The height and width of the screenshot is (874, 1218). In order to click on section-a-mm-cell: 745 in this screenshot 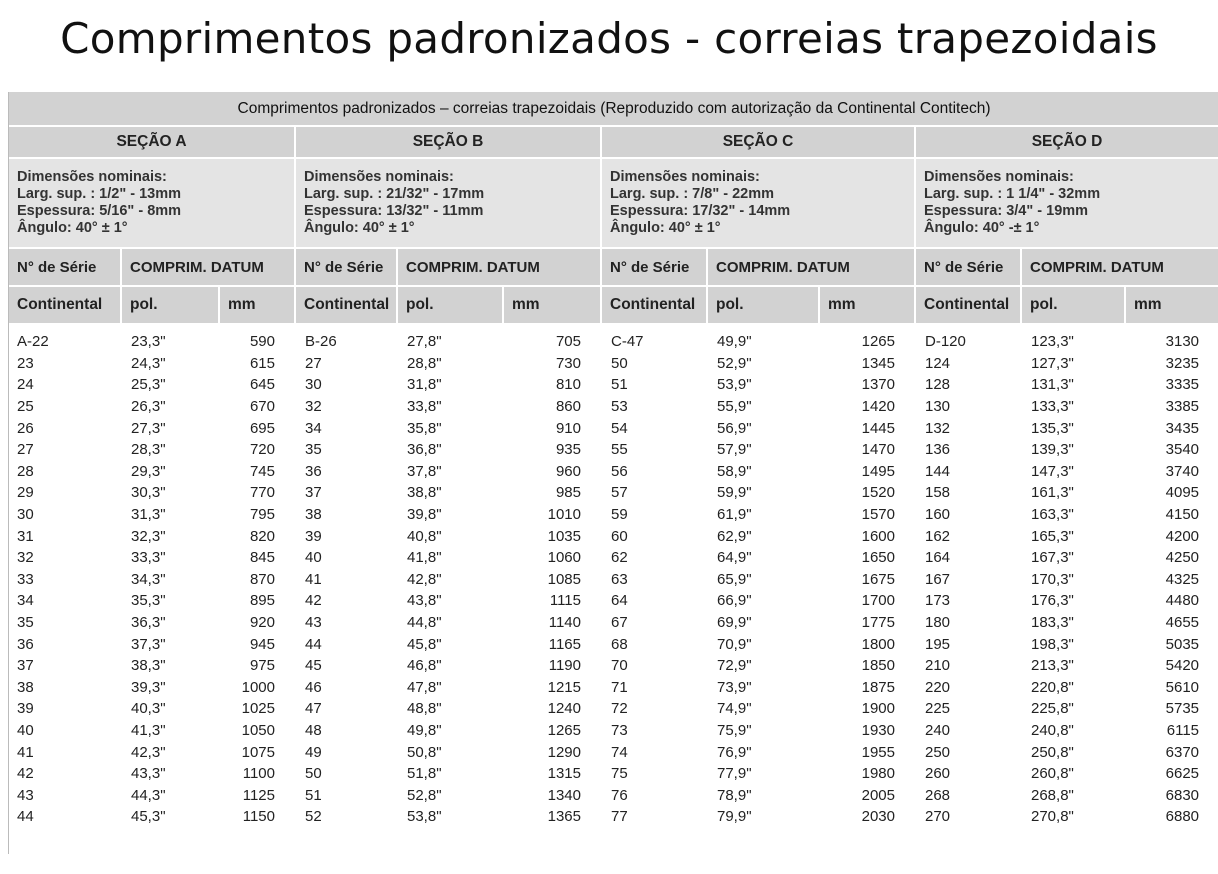, I will do `click(262, 471)`.